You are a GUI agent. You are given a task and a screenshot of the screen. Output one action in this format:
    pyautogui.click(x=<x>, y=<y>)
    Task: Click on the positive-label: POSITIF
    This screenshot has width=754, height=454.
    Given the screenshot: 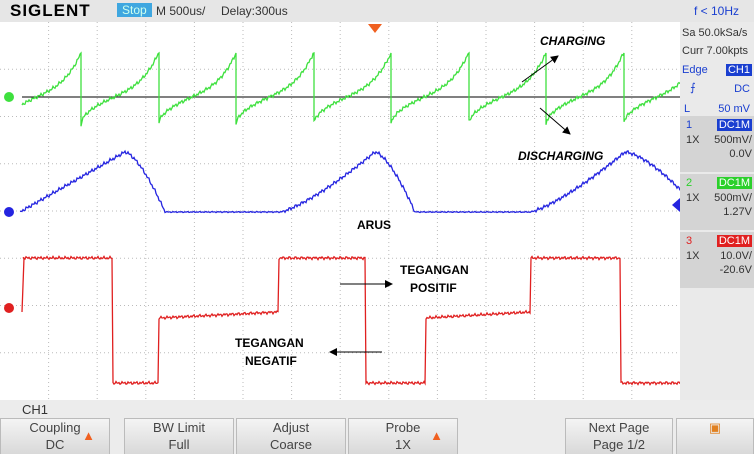 What is the action you would take?
    pyautogui.click(x=433, y=288)
    